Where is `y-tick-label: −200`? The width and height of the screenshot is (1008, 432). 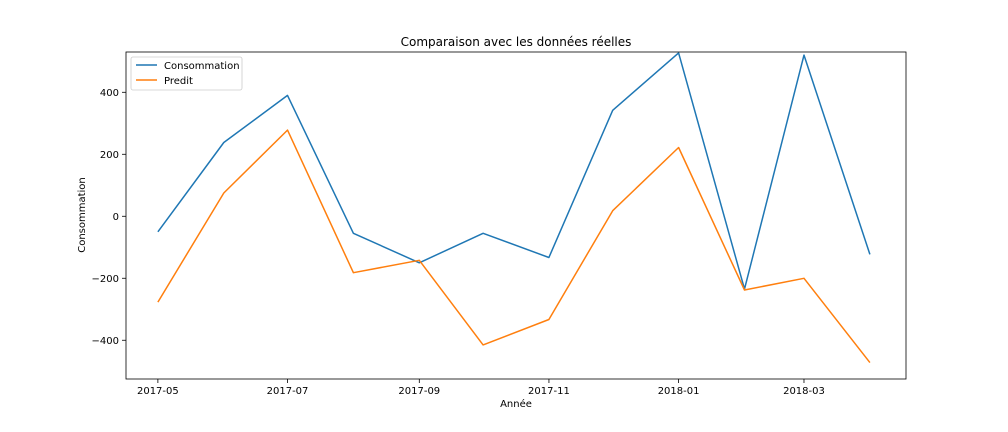 y-tick-label: −200 is located at coordinates (105, 279).